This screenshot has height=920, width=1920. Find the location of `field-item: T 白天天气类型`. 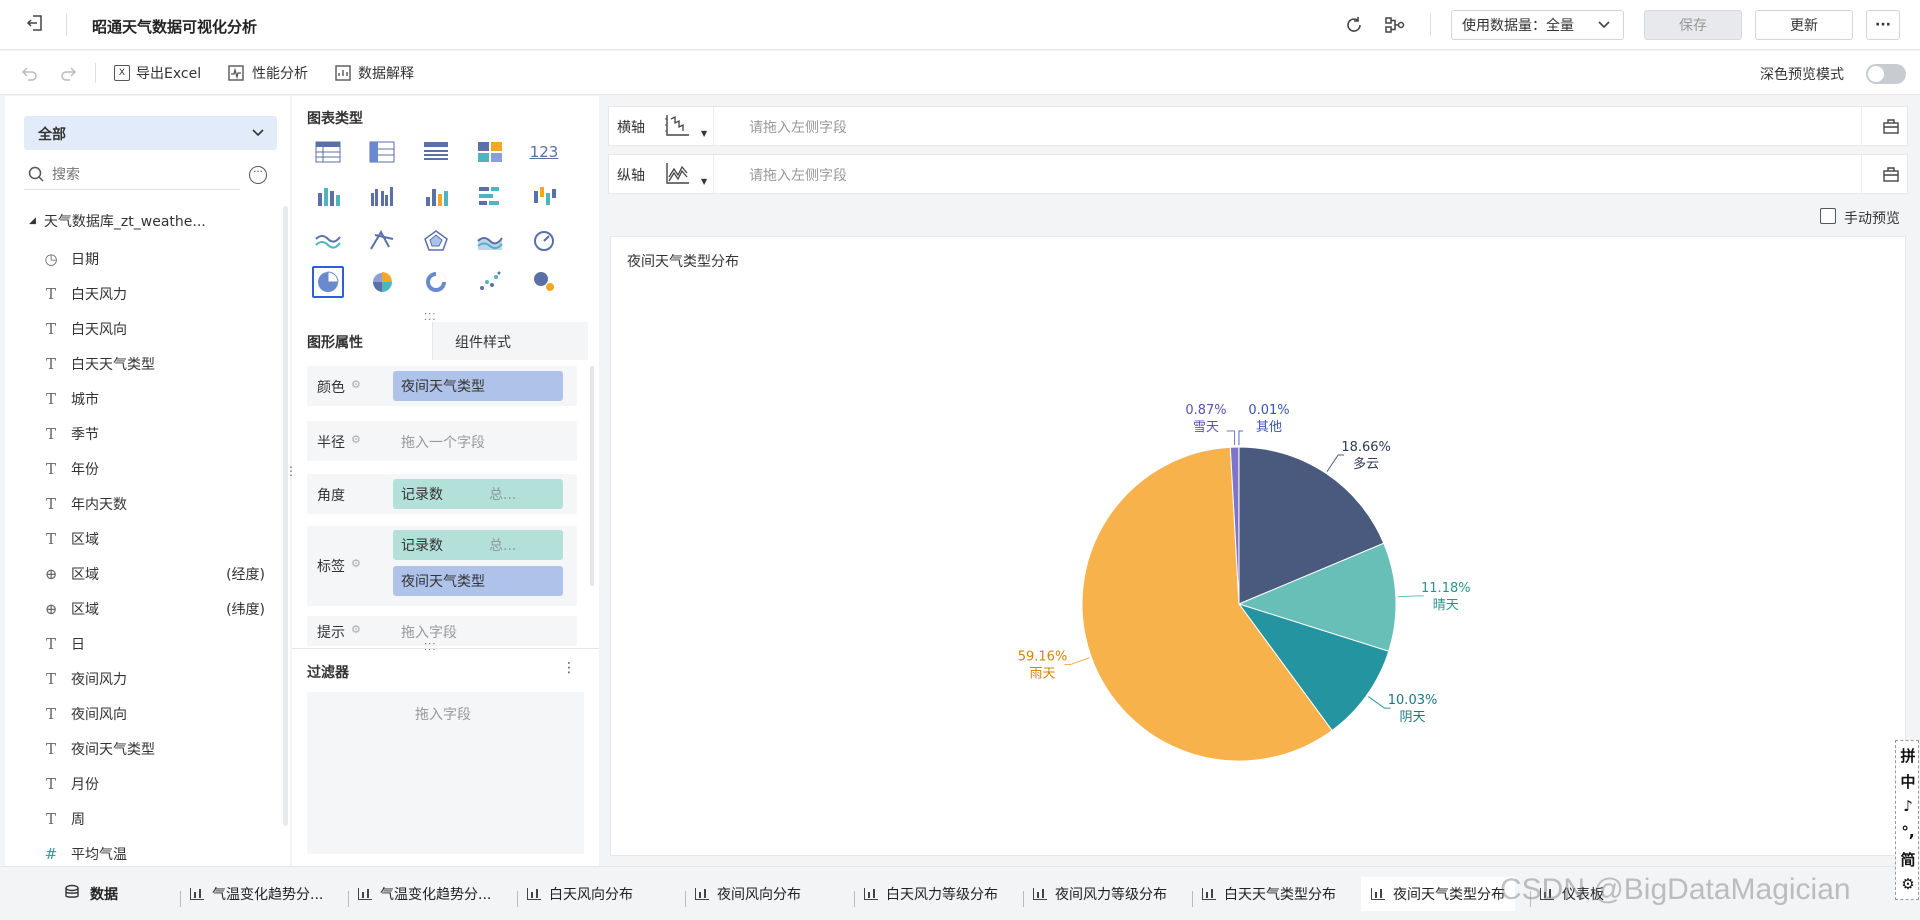

field-item: T 白天天气类型 is located at coordinates (135, 364).